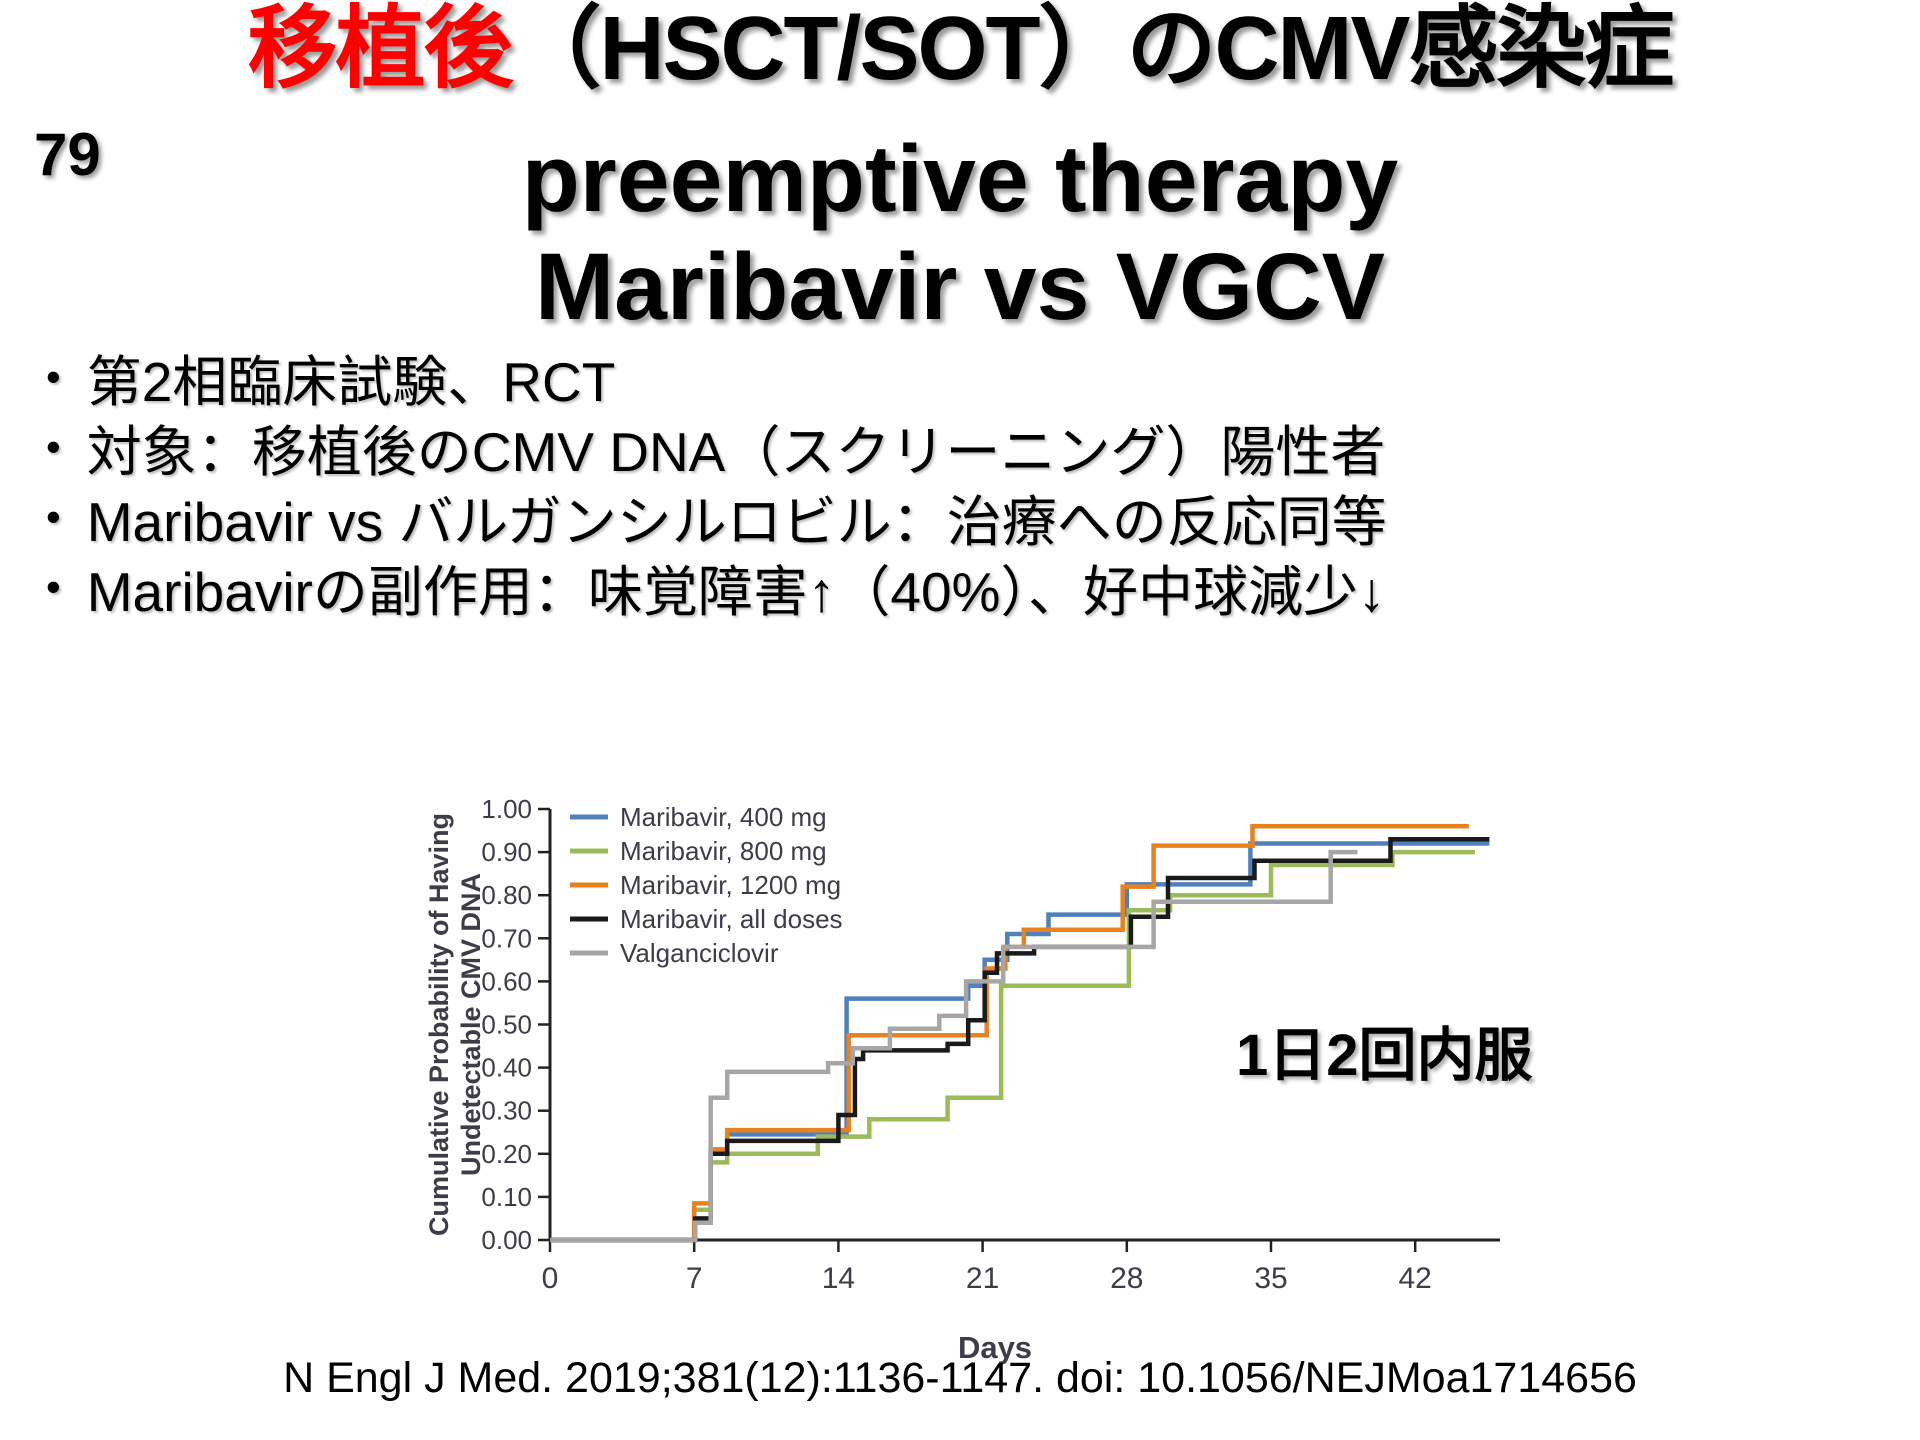  Describe the element at coordinates (736, 452) in the screenshot. I see `bullet-text-2: 対象：移植後のCMV DNA（スクリーニング）陽性者` at that location.